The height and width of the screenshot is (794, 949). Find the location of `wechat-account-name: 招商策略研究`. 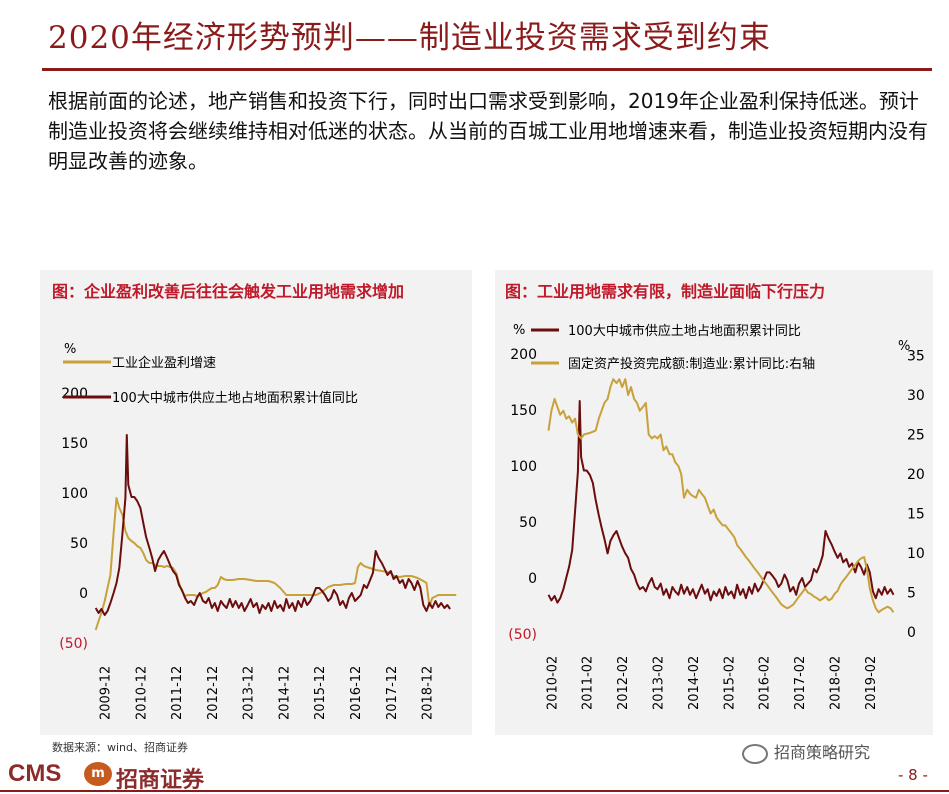

wechat-account-name: 招商策略研究 is located at coordinates (822, 752).